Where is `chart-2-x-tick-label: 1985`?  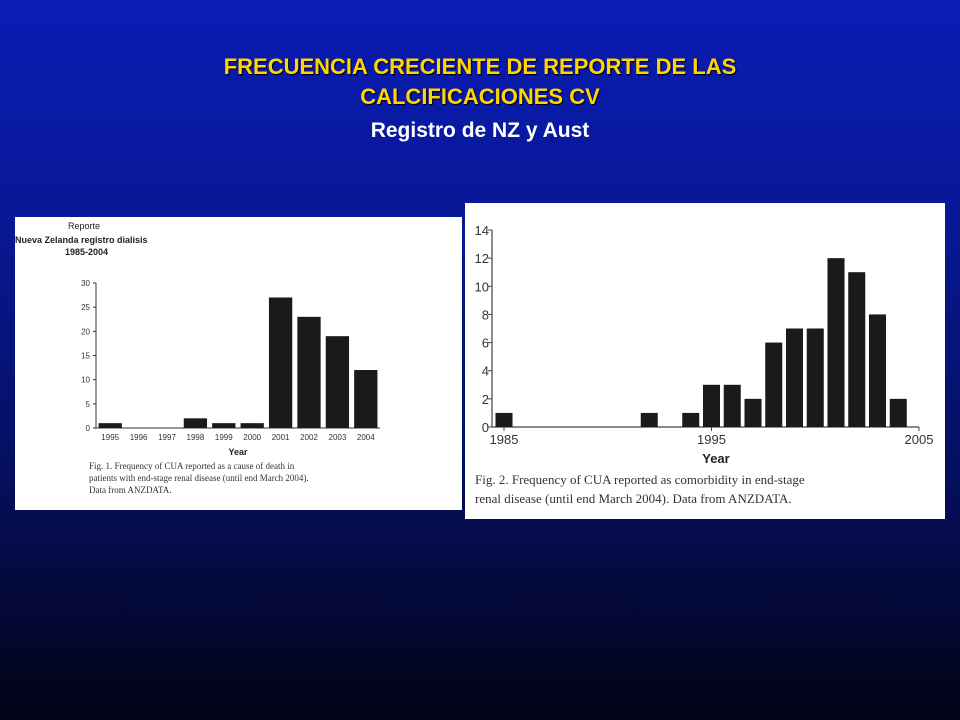
chart-2-x-tick-label: 1985 is located at coordinates (504, 439).